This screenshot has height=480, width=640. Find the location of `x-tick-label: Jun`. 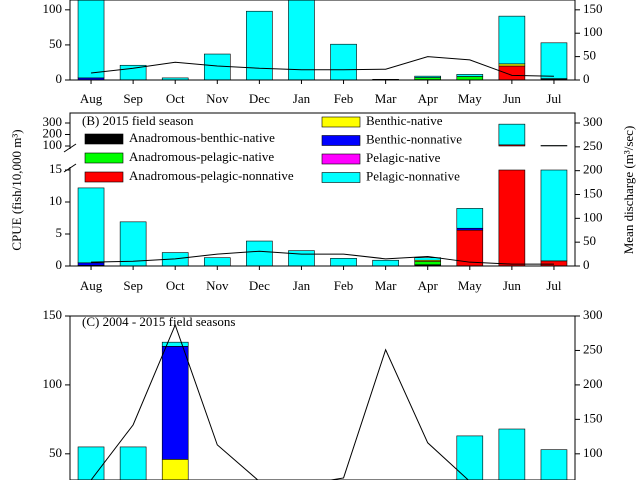

x-tick-label: Jun is located at coordinates (512, 98).